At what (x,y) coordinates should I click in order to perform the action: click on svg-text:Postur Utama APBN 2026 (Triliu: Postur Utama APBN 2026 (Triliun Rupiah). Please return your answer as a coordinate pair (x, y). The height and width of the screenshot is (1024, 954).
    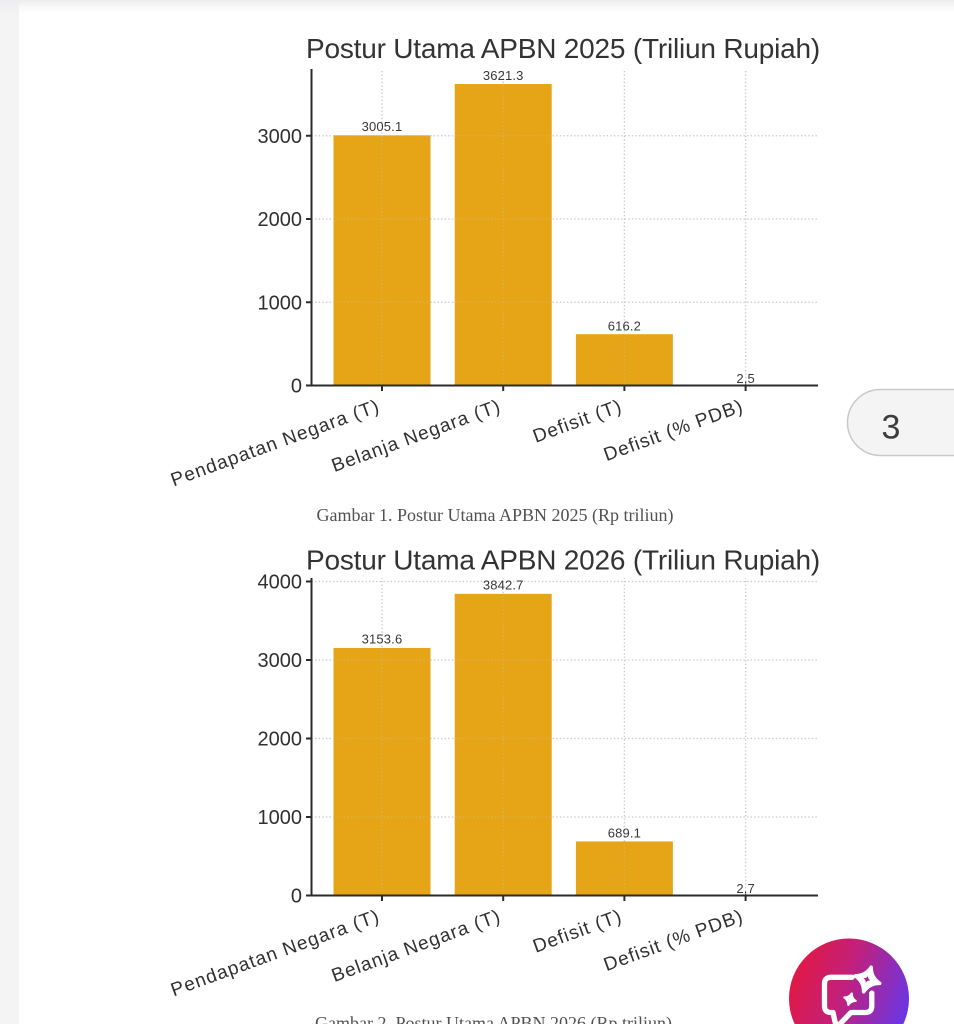
    Looking at the image, I should click on (563, 560).